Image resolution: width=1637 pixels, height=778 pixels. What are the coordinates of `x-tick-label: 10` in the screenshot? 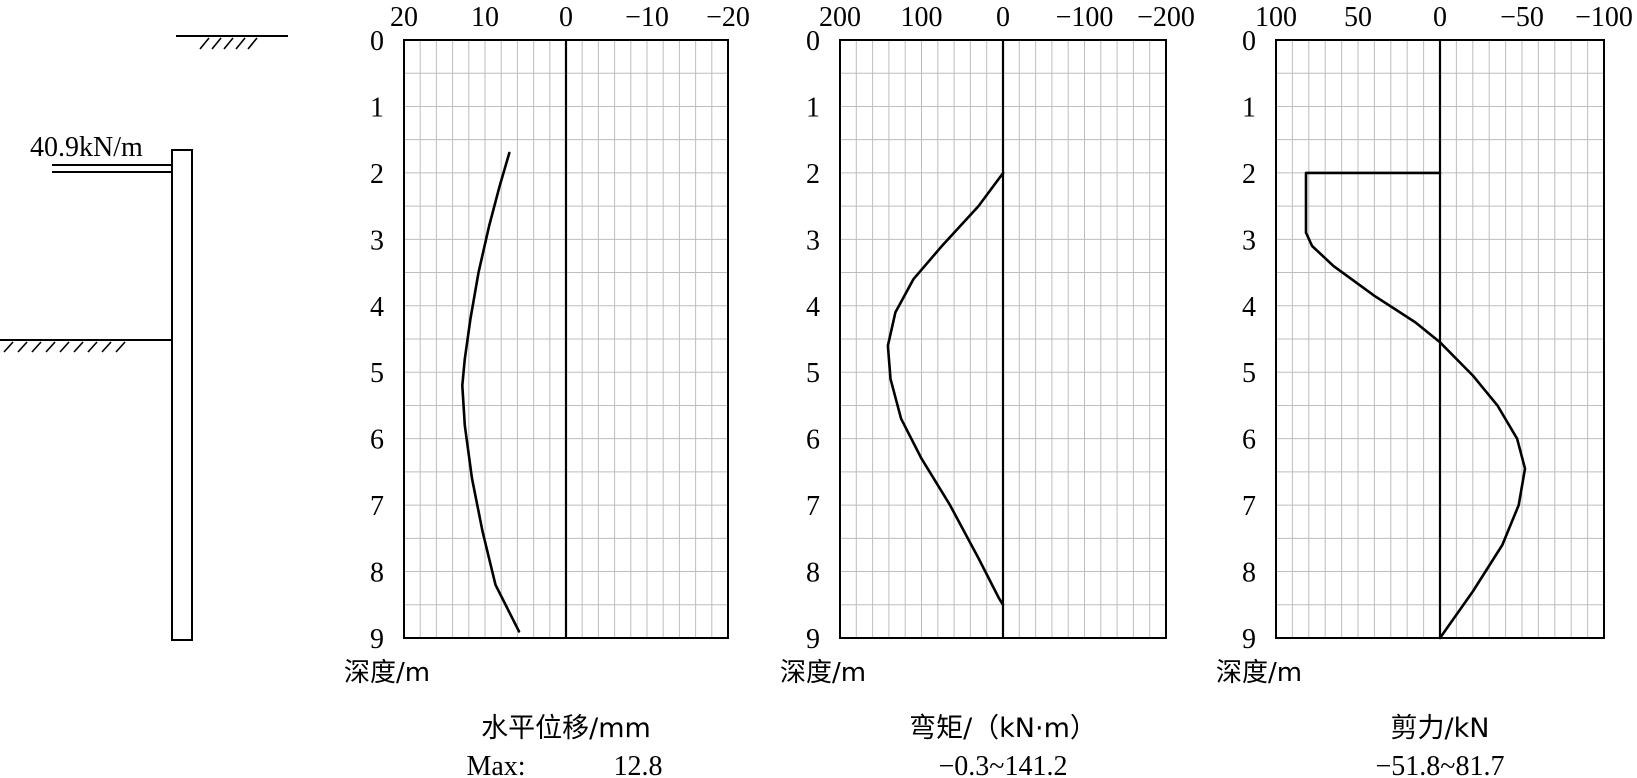 It's located at (485, 17).